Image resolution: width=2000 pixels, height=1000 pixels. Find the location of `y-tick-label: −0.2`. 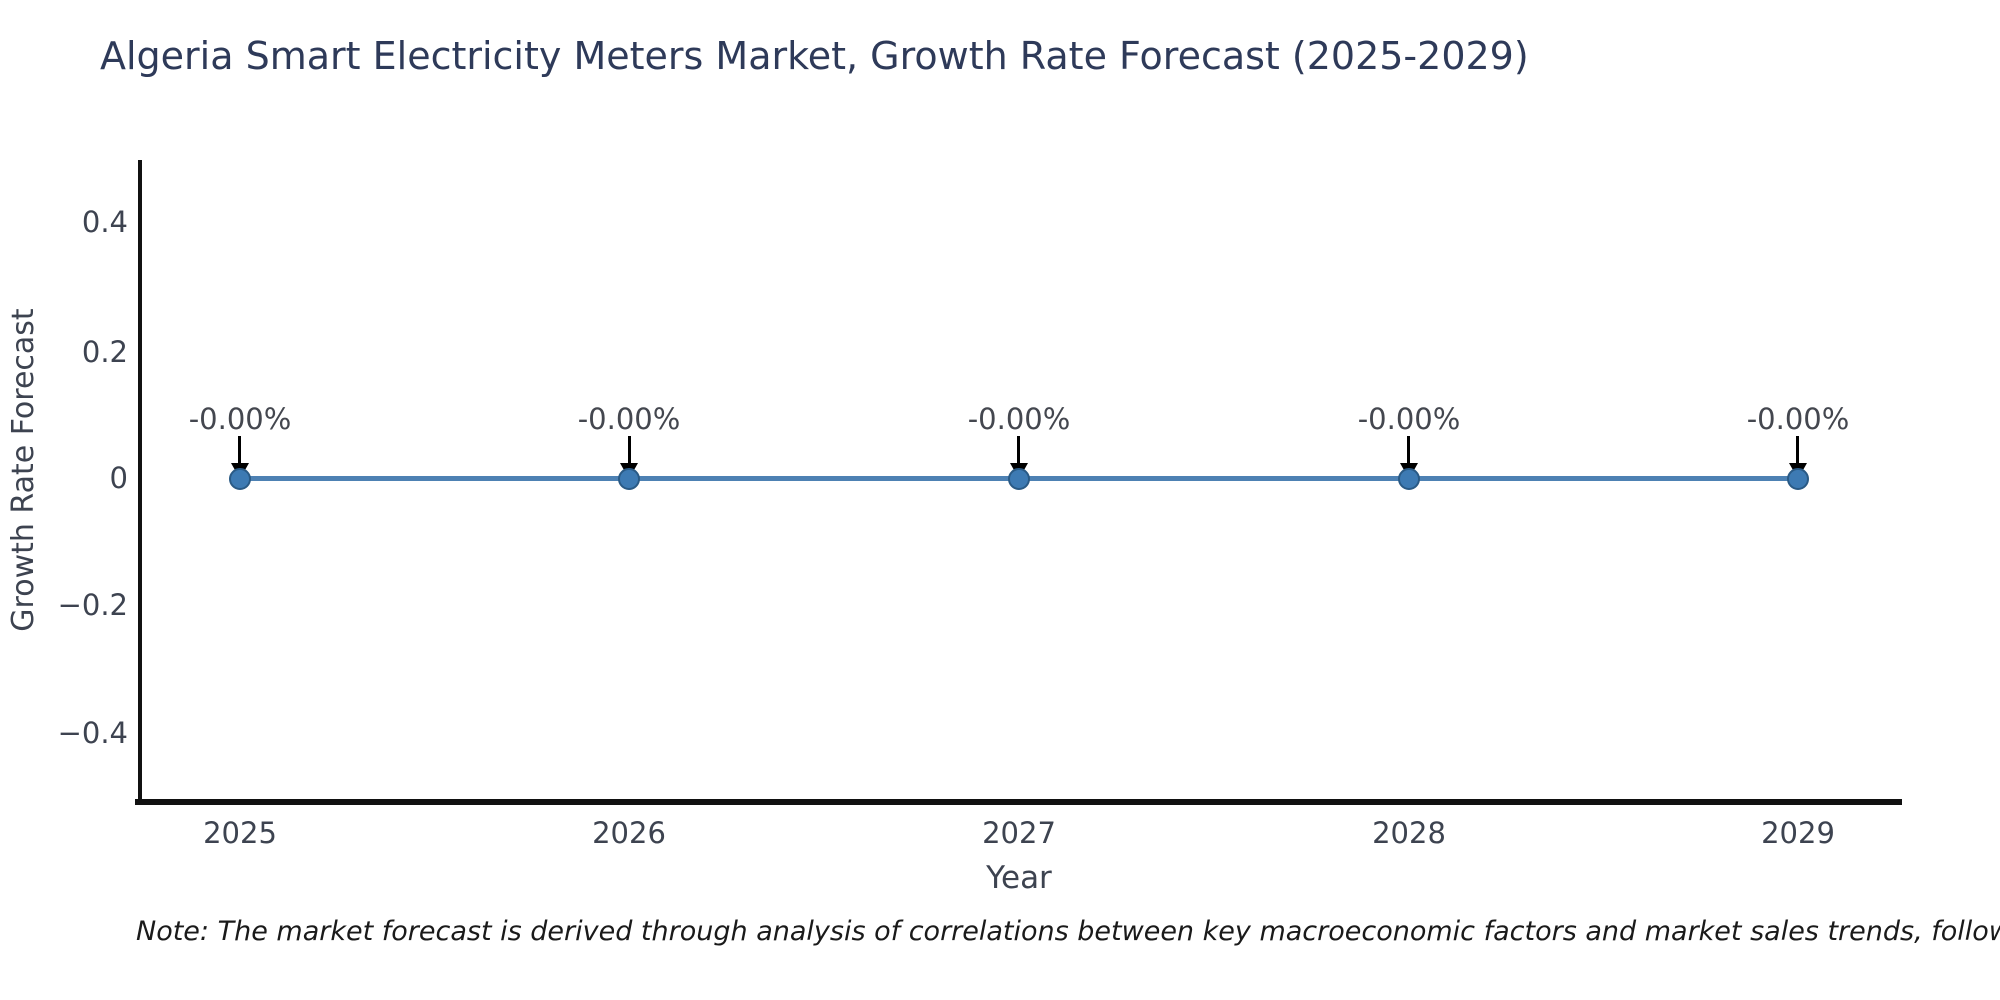

y-tick-label: −0.2 is located at coordinates (92, 605).